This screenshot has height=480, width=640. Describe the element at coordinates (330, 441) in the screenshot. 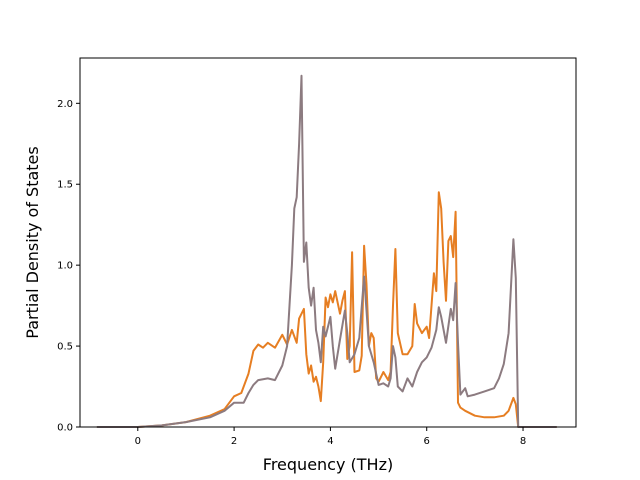

I see `x-tick-label: 4` at that location.